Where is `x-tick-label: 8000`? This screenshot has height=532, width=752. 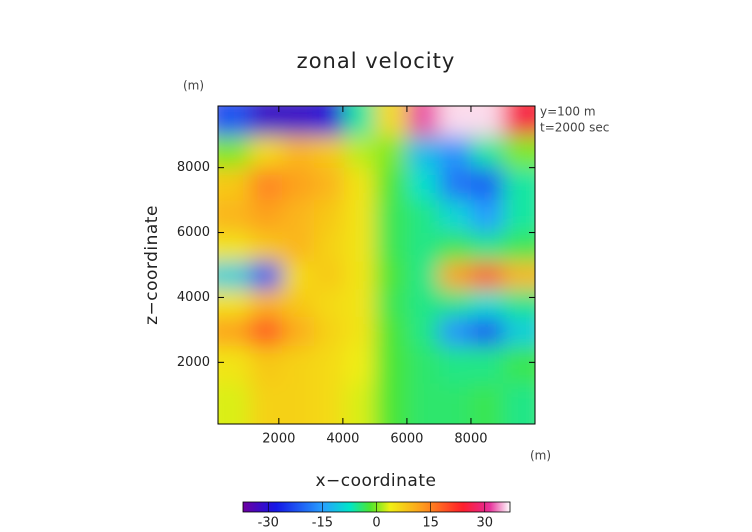 x-tick-label: 8000 is located at coordinates (470, 439).